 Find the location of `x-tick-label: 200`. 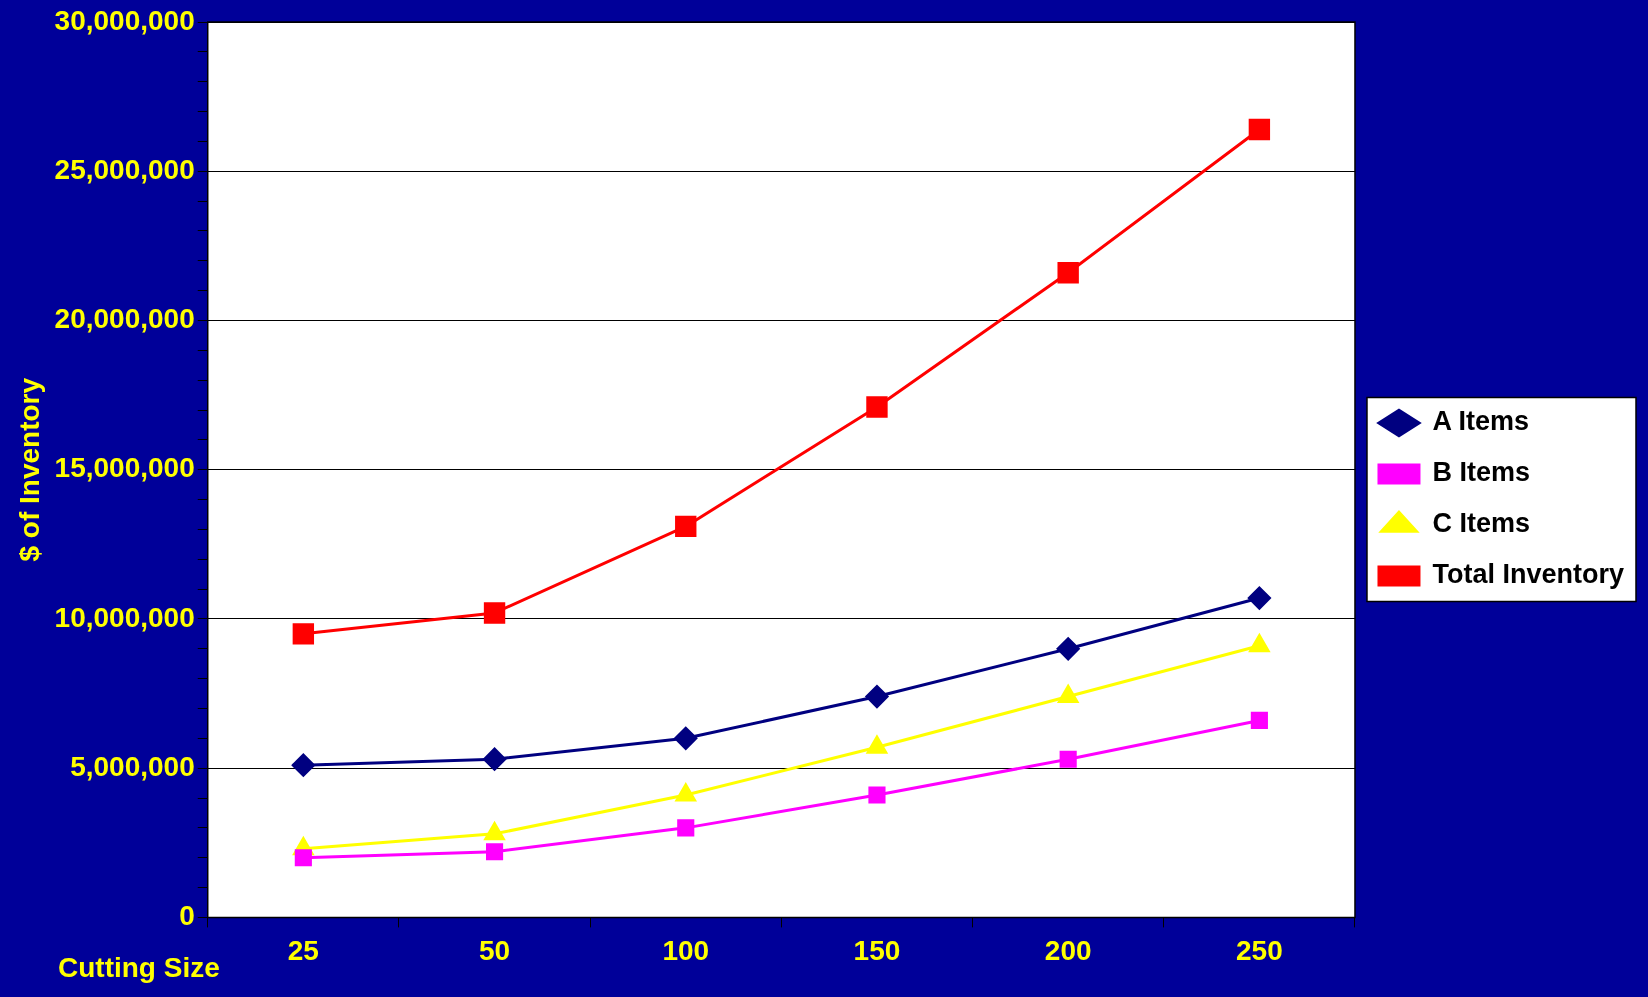

x-tick-label: 200 is located at coordinates (1068, 950).